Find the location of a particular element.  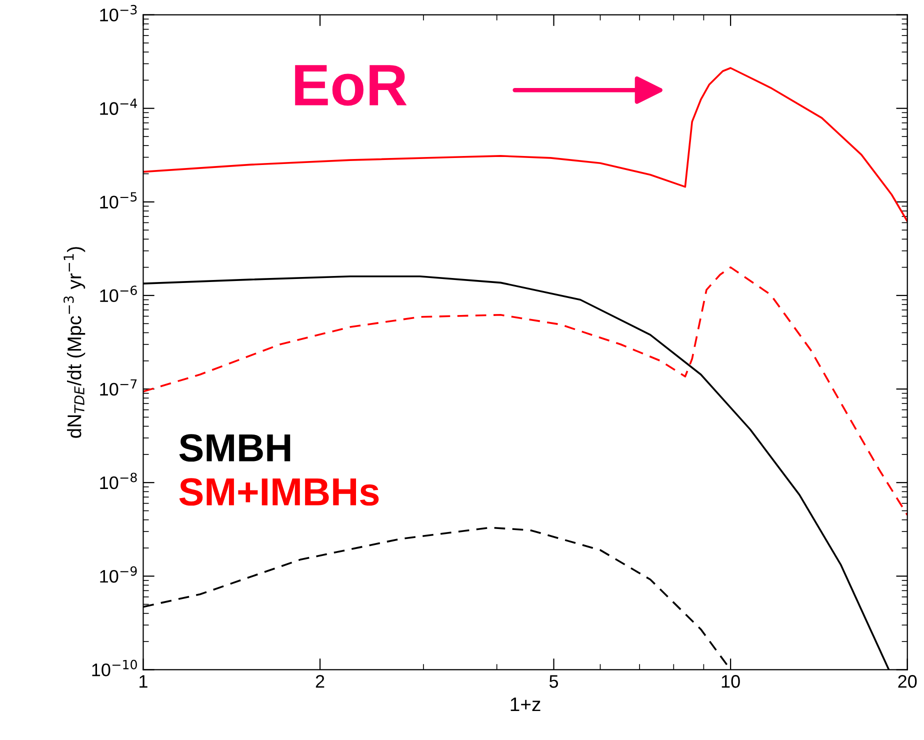

y-tick-label: 10$^{−6}$ is located at coordinates (118, 294).